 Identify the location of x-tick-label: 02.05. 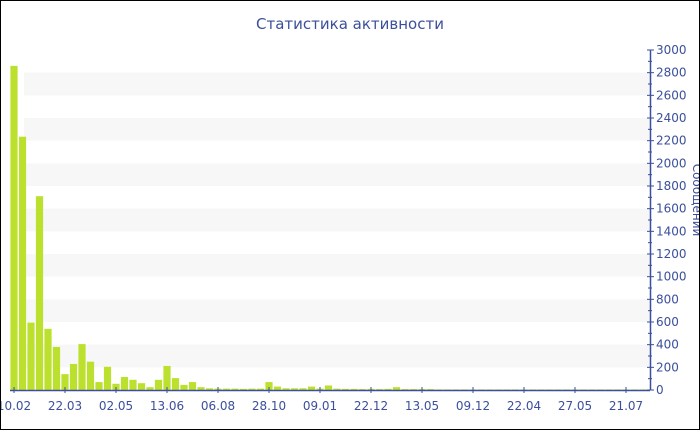
(116, 406).